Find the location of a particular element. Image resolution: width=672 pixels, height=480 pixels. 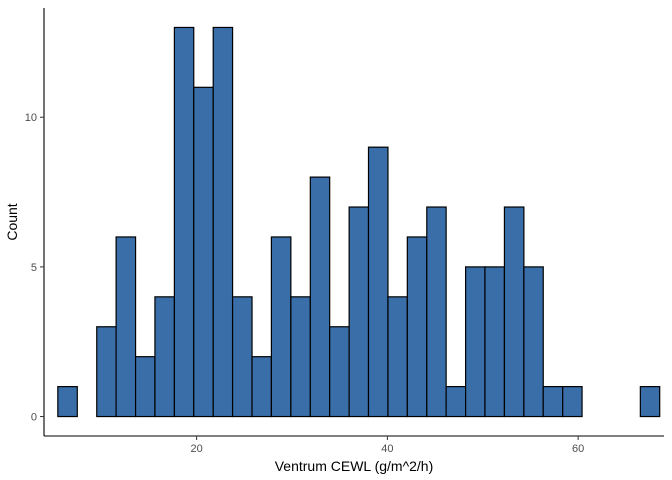

y-tick-label: 10 is located at coordinates (31, 118).